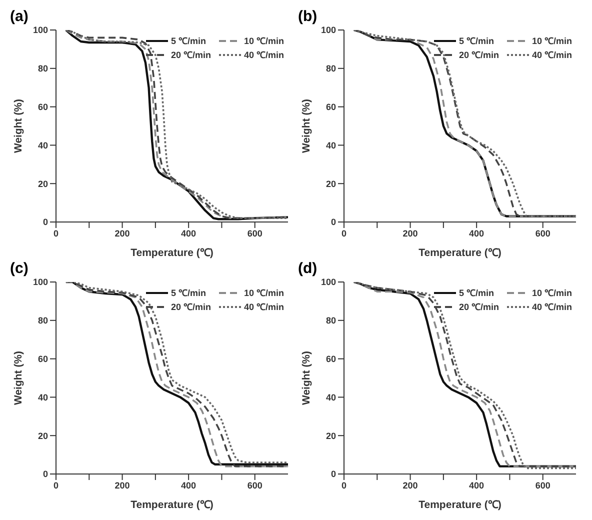  I want to click on chart-title: (b), so click(308, 16).